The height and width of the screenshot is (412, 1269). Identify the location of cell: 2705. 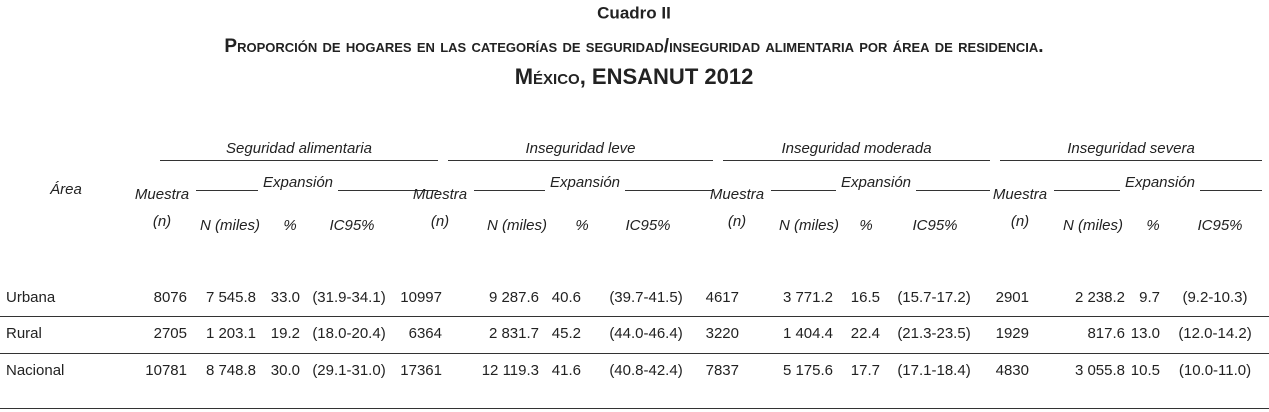
(170, 333).